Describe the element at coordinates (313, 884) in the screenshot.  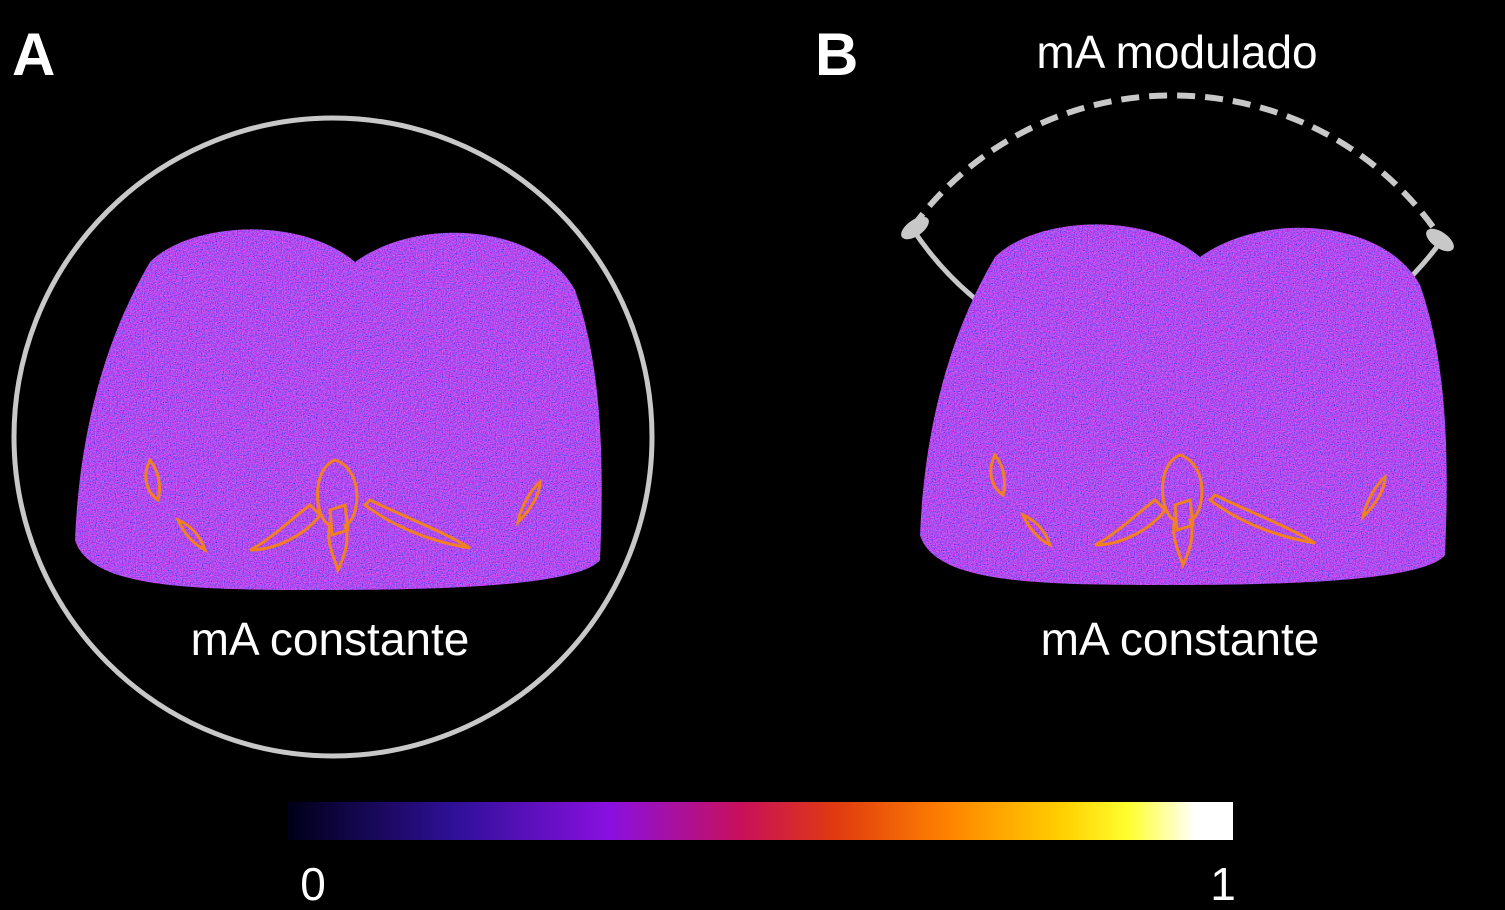
I see `colorbar-min: 0` at that location.